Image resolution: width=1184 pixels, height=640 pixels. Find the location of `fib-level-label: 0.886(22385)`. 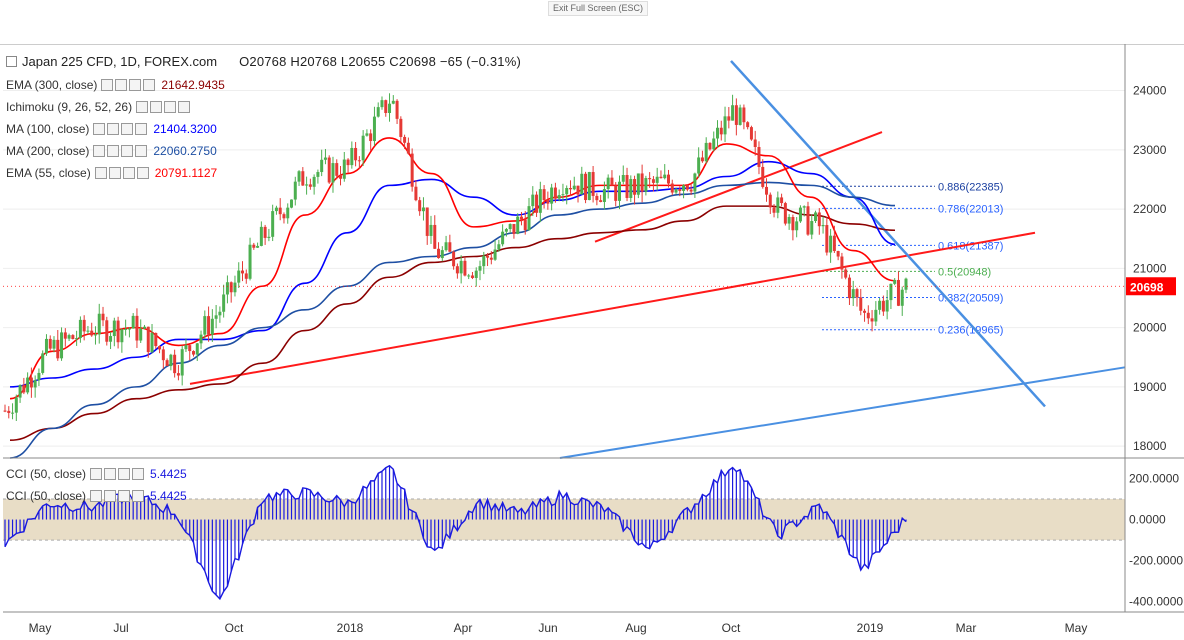

fib-level-label: 0.886(22385) is located at coordinates (970, 187).